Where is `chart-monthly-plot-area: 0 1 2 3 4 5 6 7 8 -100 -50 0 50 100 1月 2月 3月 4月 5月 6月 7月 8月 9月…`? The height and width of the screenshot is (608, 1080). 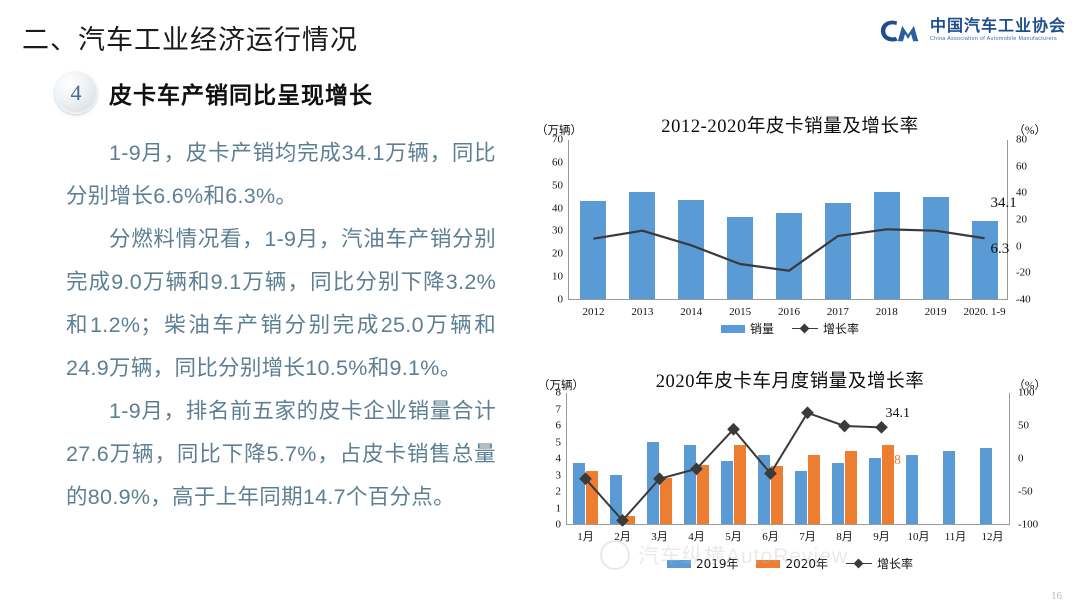 chart-monthly-plot-area: 0 1 2 3 4 5 6 7 8 -100 -50 0 50 100 1月 2月 3月 4月 5月 6月 7月 8月 9月… is located at coordinates (797, 465).